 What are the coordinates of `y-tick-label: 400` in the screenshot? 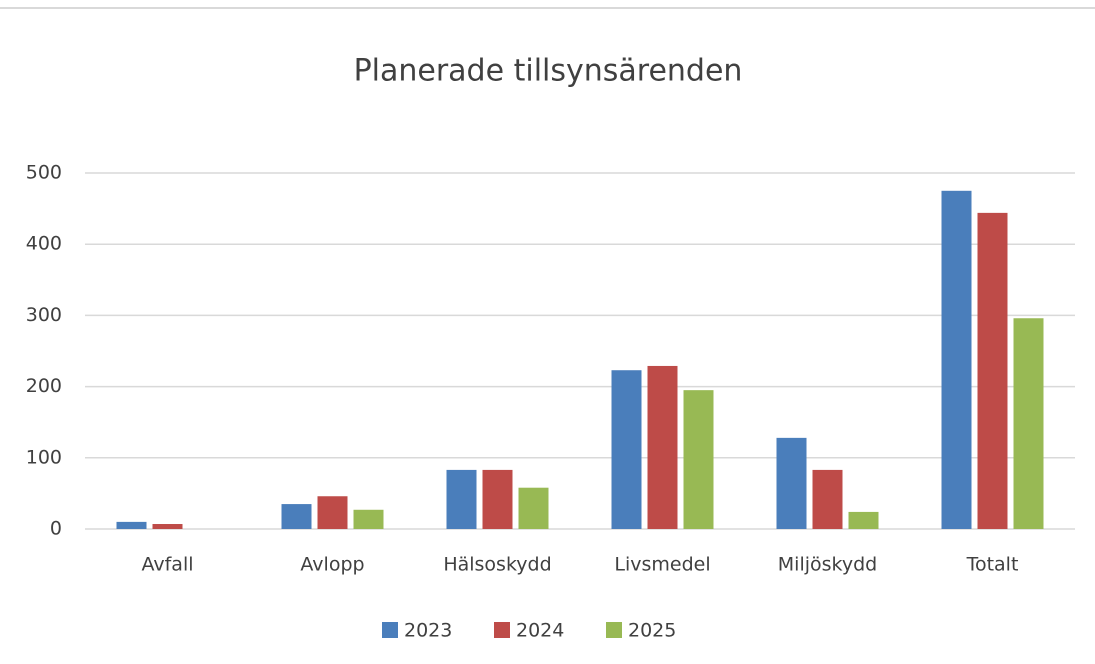 It's located at (44, 244).